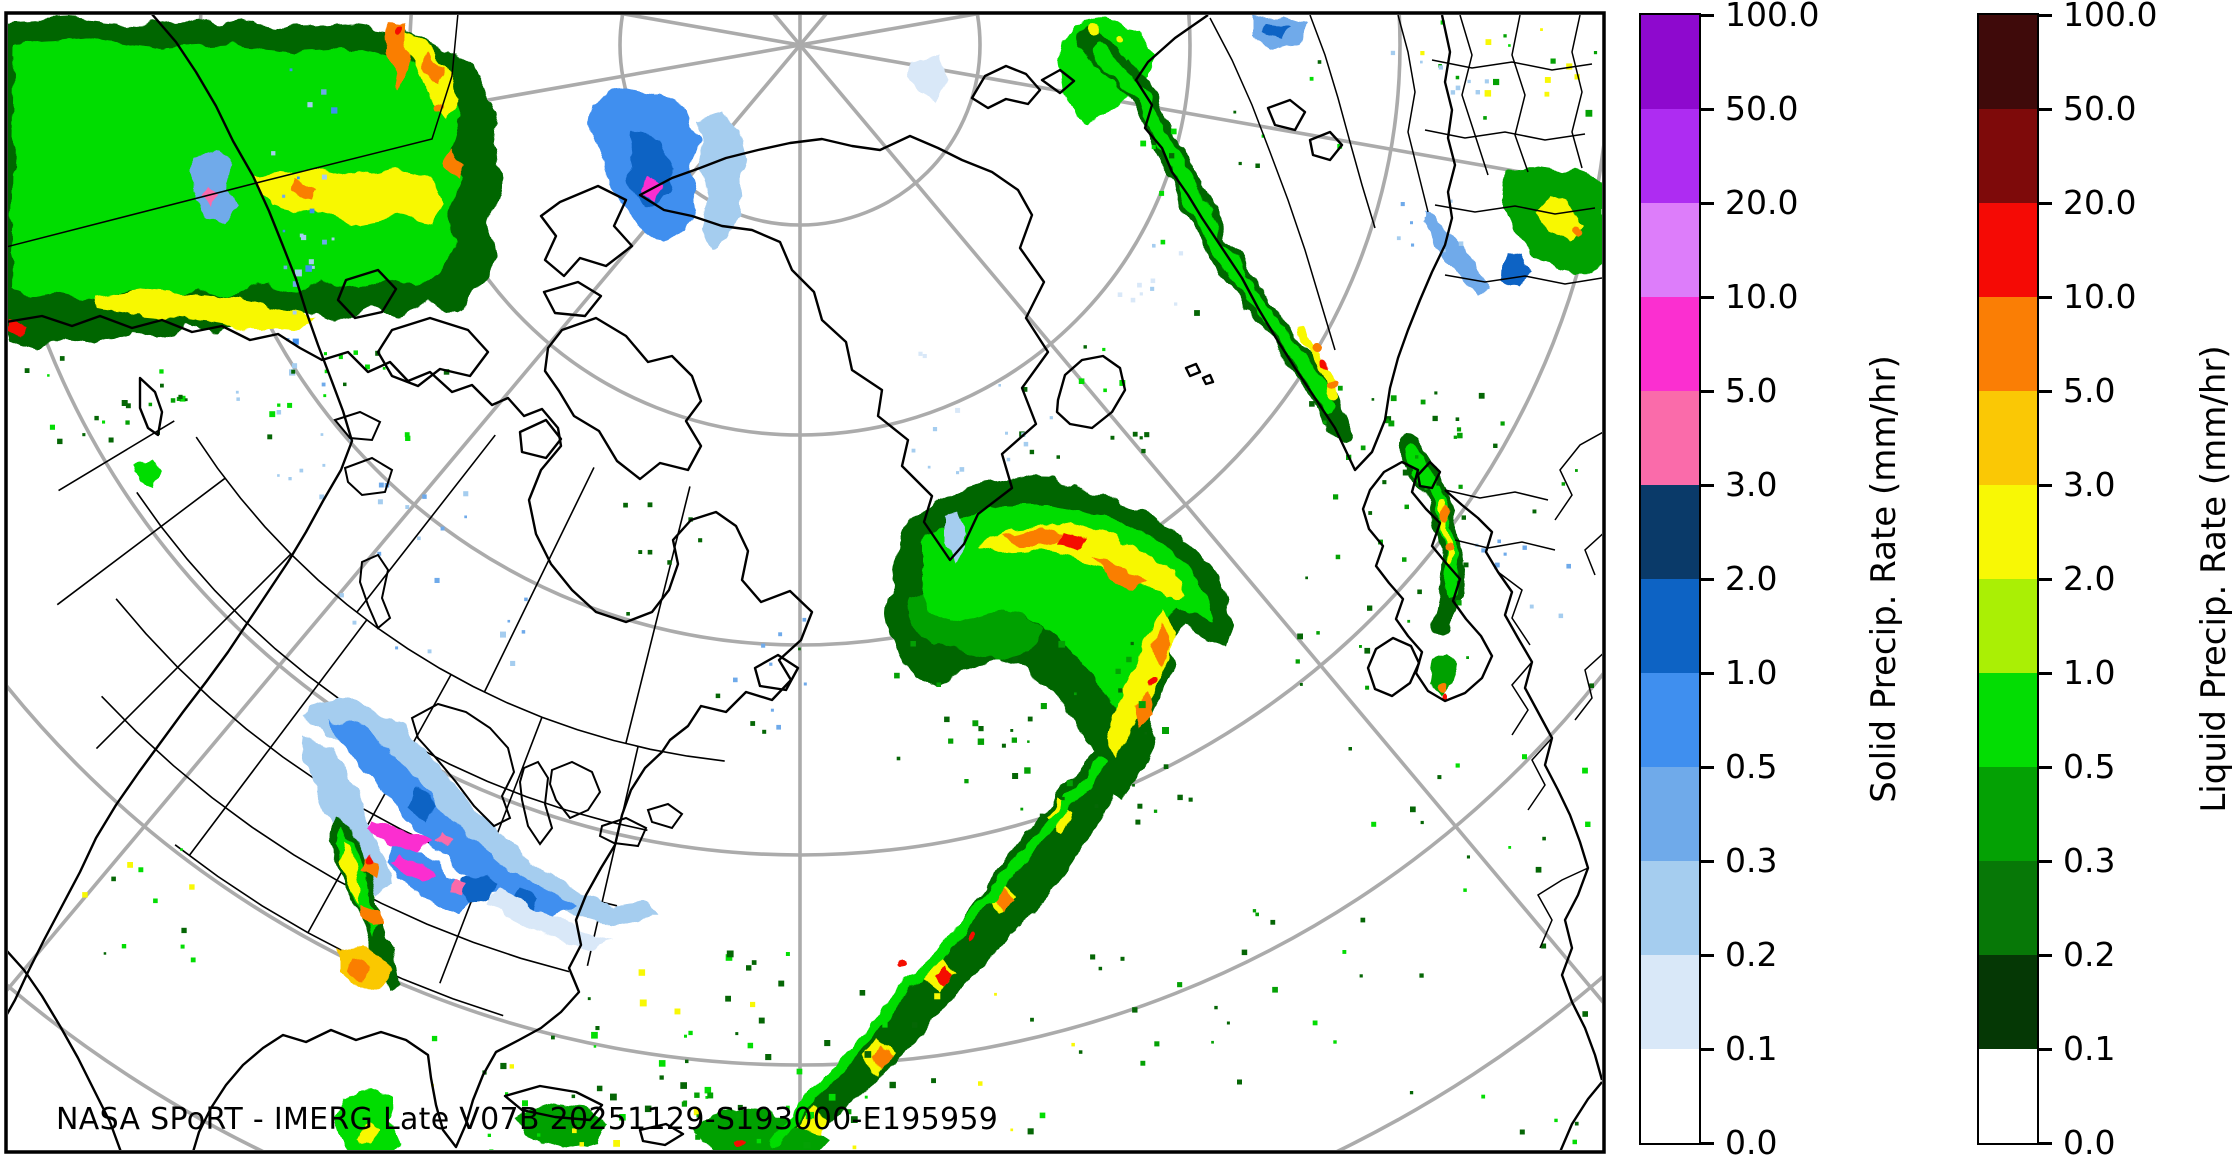  What do you see at coordinates (65, 1050) in the screenshot?
I see `coast-mexico-west` at bounding box center [65, 1050].